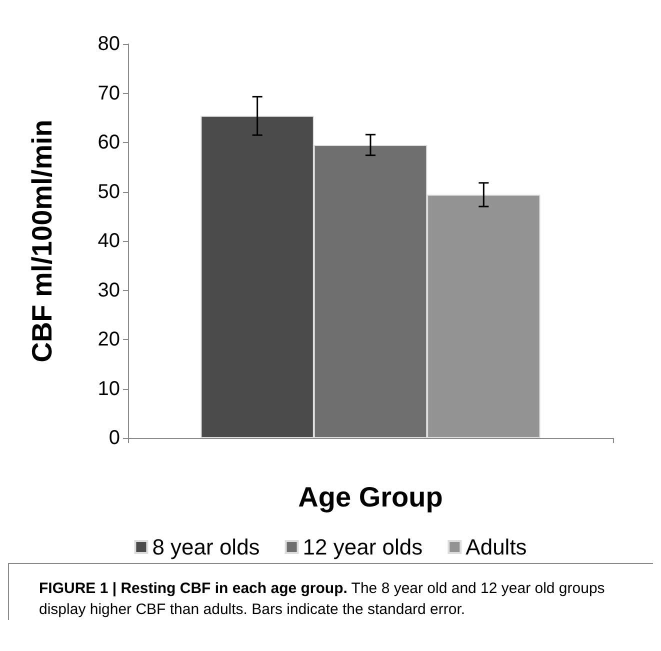 This screenshot has width=661, height=651. Describe the element at coordinates (370, 497) in the screenshot. I see `x-axis-title: Age Group` at that location.